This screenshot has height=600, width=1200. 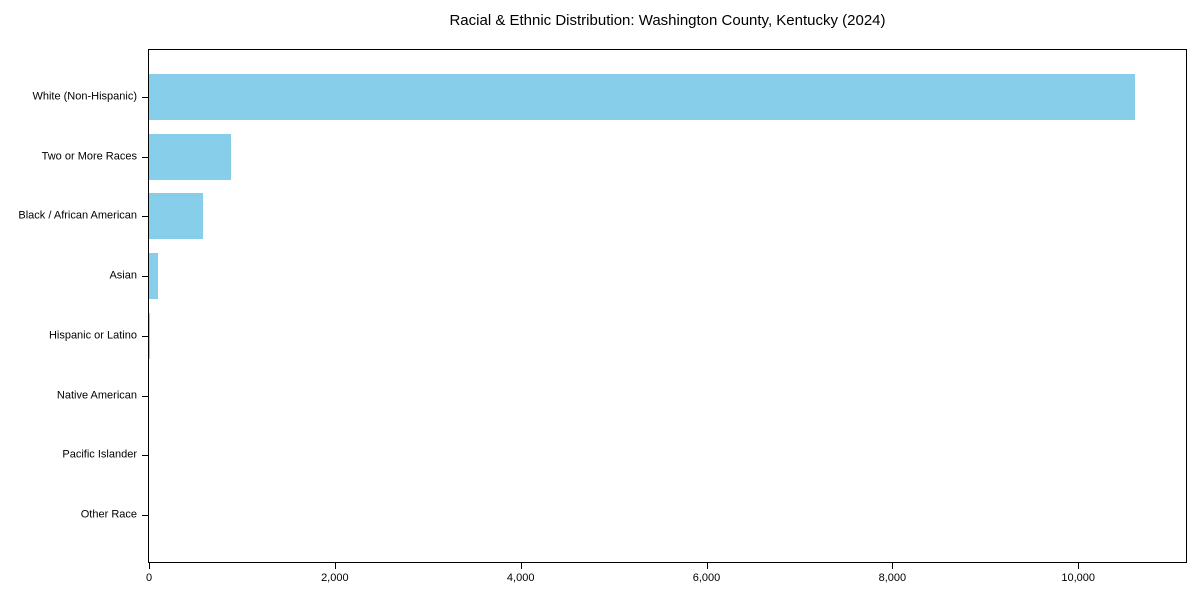 I want to click on y-axis-label: Pacific Islander, so click(x=99, y=454).